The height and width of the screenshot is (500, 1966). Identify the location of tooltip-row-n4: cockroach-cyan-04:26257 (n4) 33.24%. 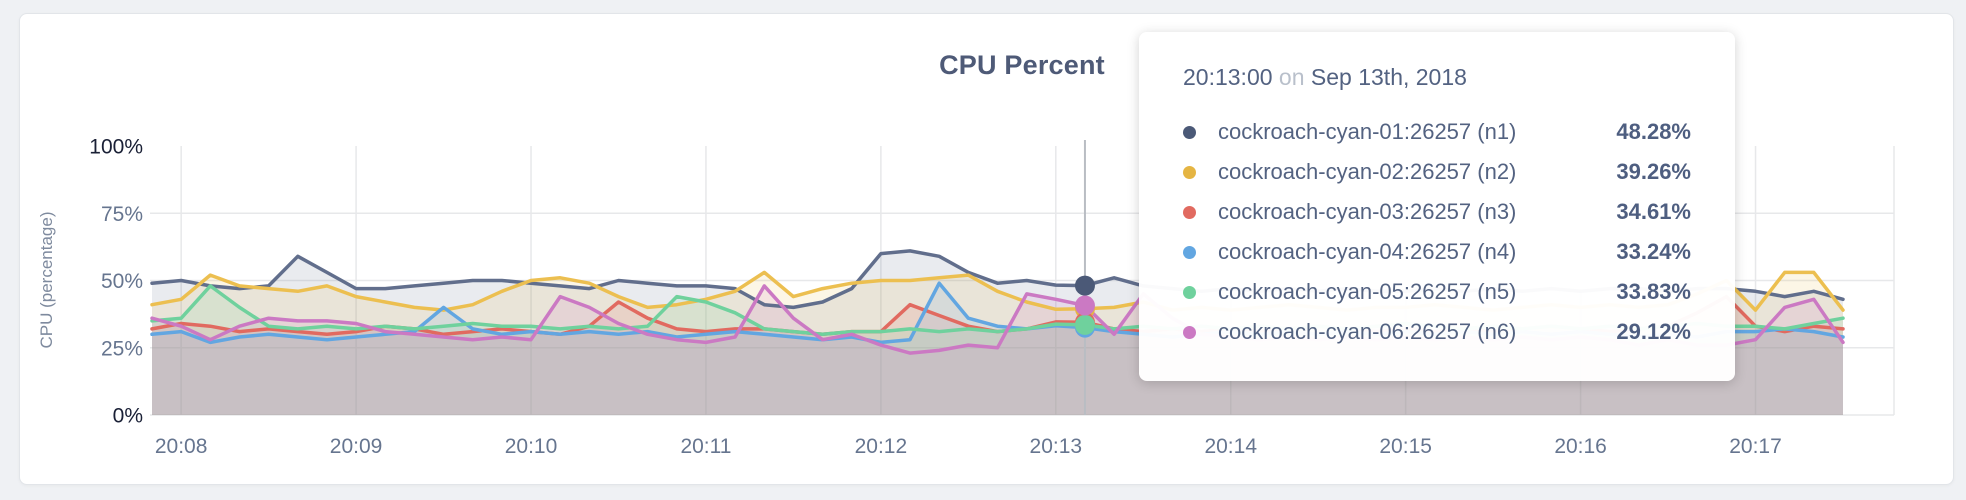
(1437, 252).